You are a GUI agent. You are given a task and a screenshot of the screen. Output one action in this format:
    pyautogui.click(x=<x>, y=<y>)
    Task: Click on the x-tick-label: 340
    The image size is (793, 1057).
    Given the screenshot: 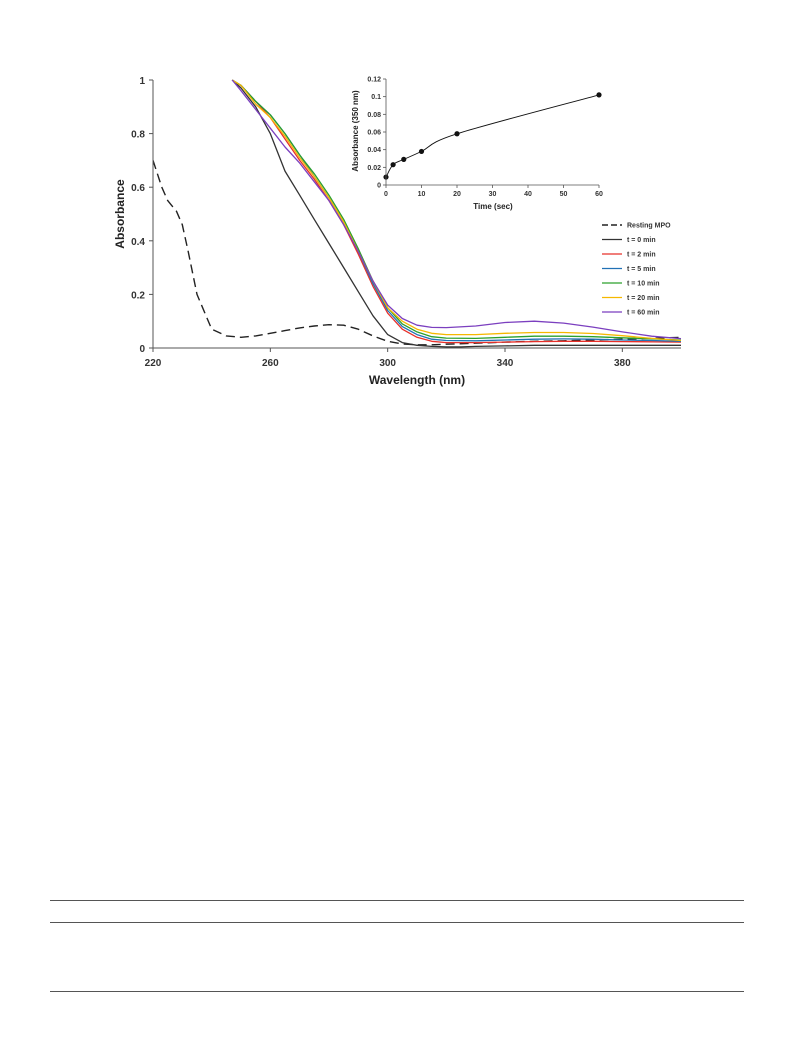 What is the action you would take?
    pyautogui.click(x=505, y=363)
    